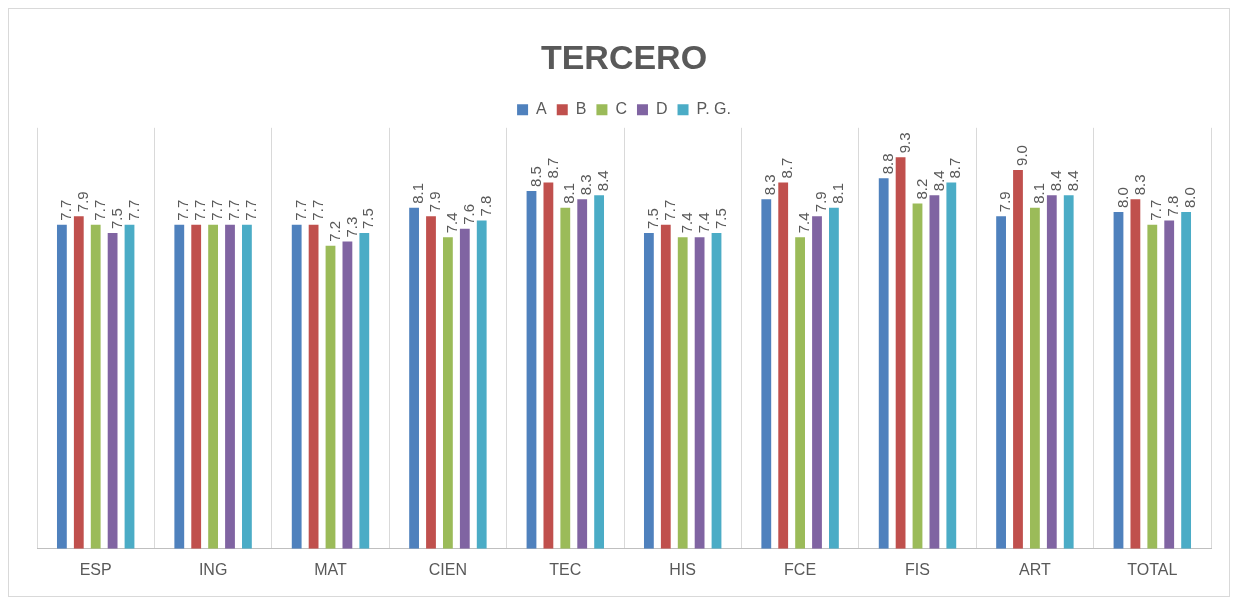  Describe the element at coordinates (565, 569) in the screenshot. I see `x-tick-label: TEC` at that location.